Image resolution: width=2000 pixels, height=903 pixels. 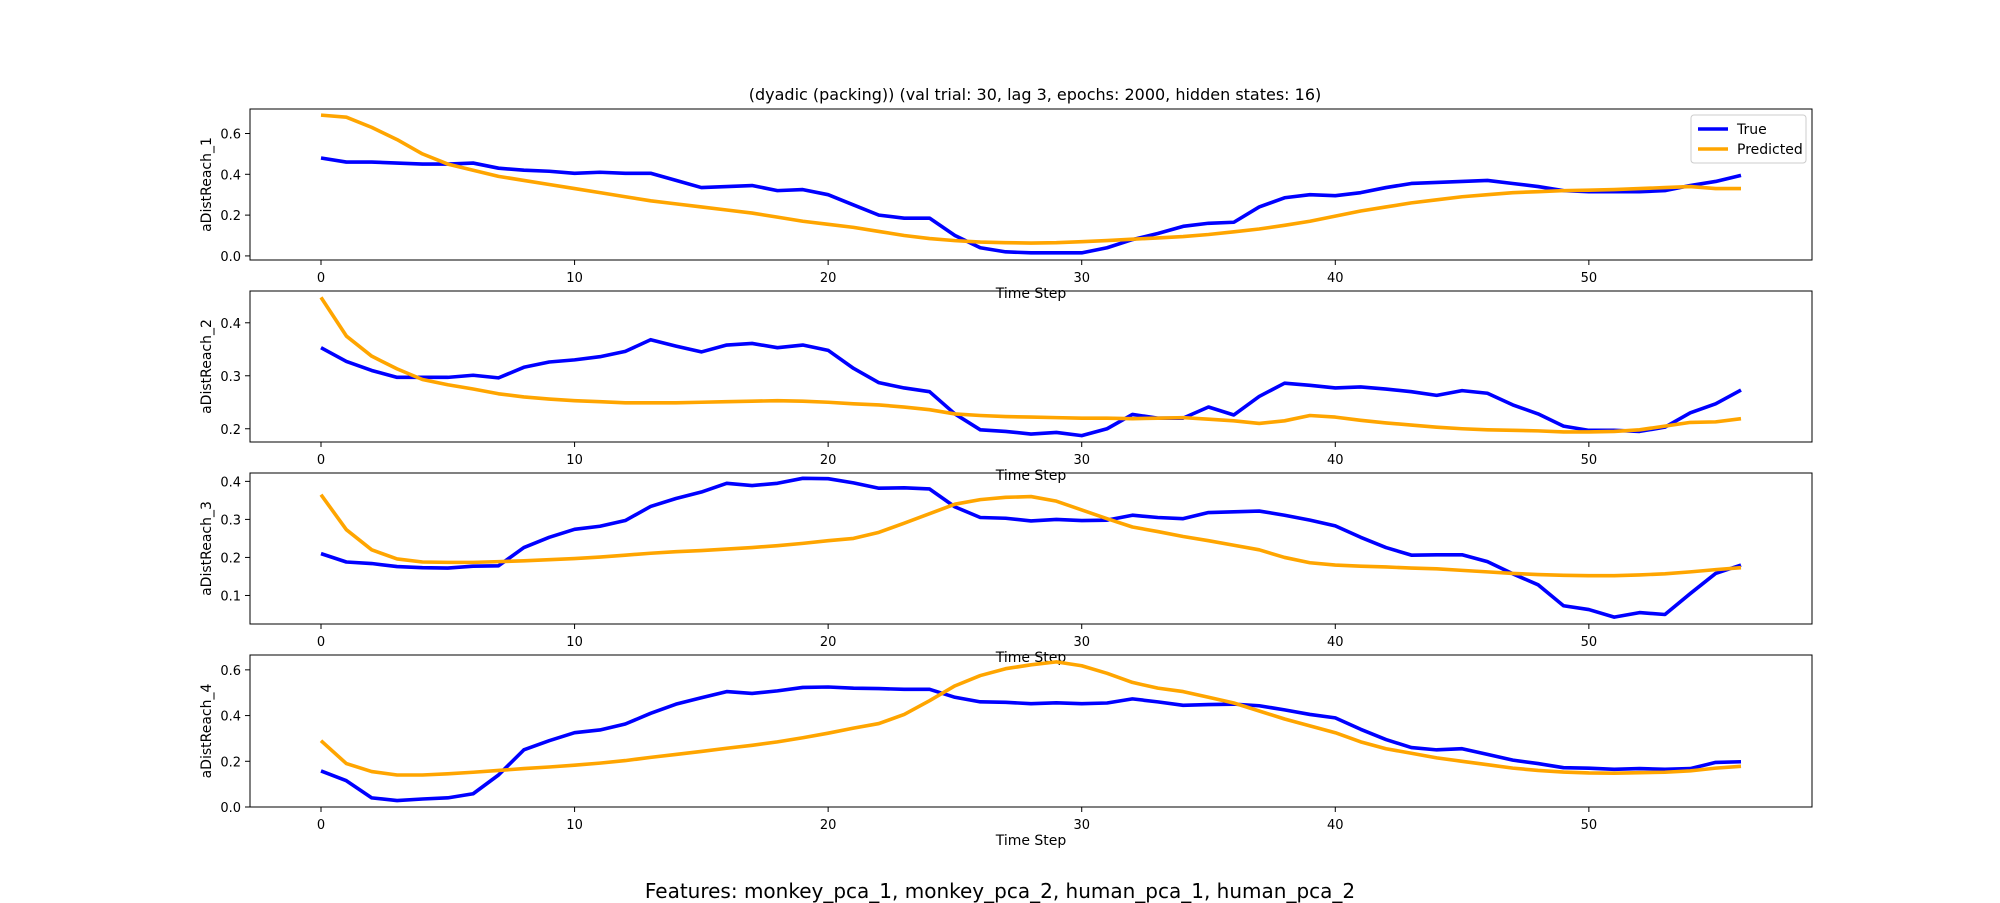 I want to click on legend-label-predicted: Predicted, so click(x=1770, y=150).